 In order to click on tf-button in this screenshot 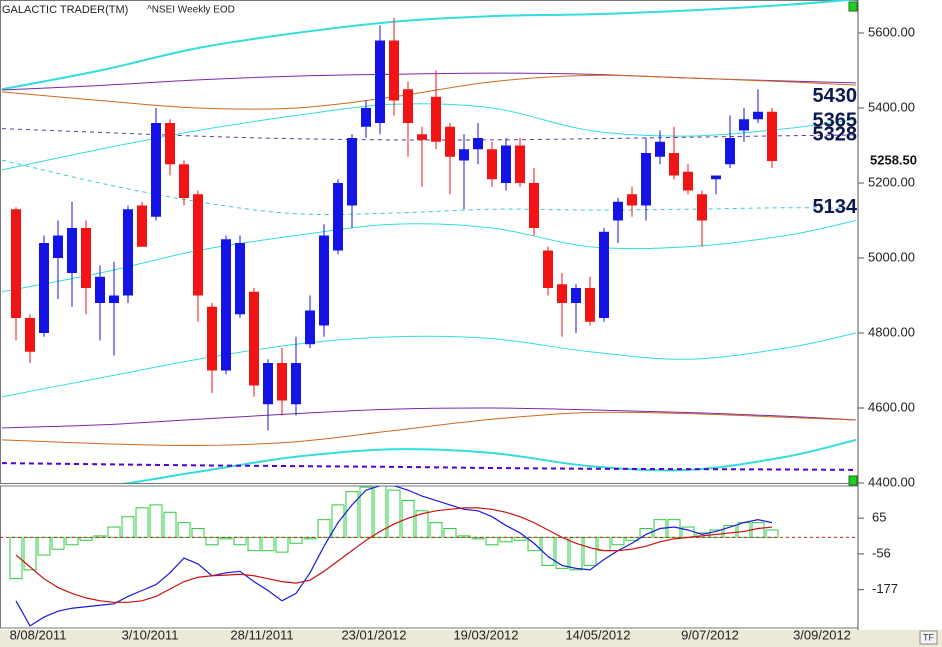, I will do `click(928, 637)`.